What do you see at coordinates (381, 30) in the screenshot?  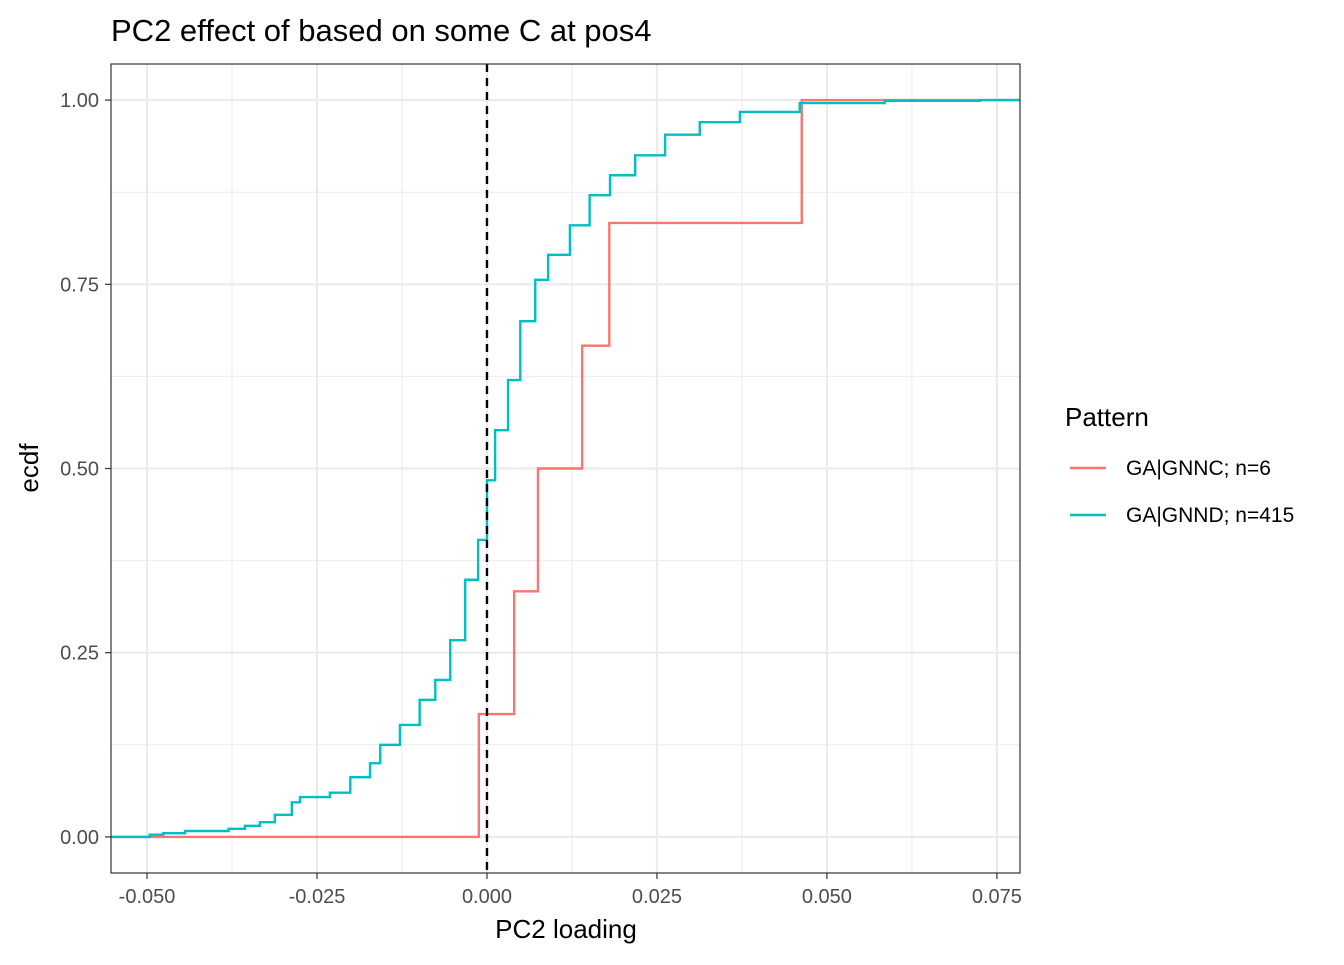 I see `chart-title: PC2 effect of based on some C at pos4` at bounding box center [381, 30].